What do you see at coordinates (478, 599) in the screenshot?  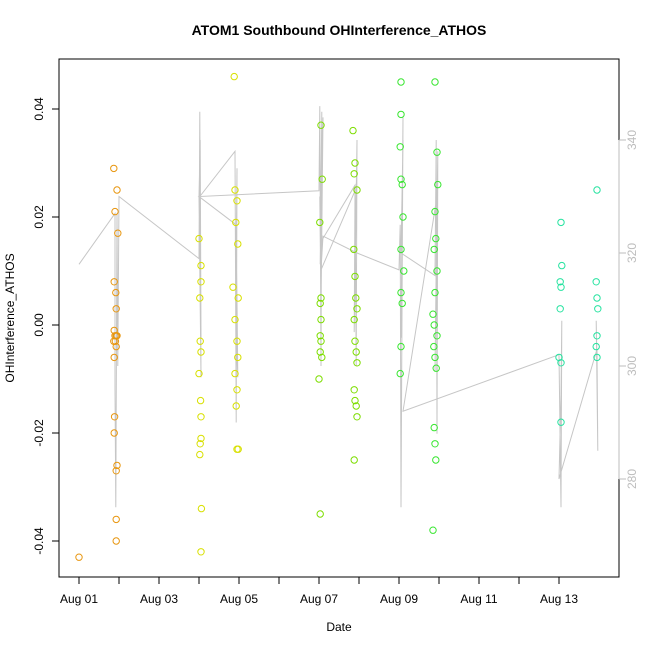 I see `x-tick-label: Aug 11` at bounding box center [478, 599].